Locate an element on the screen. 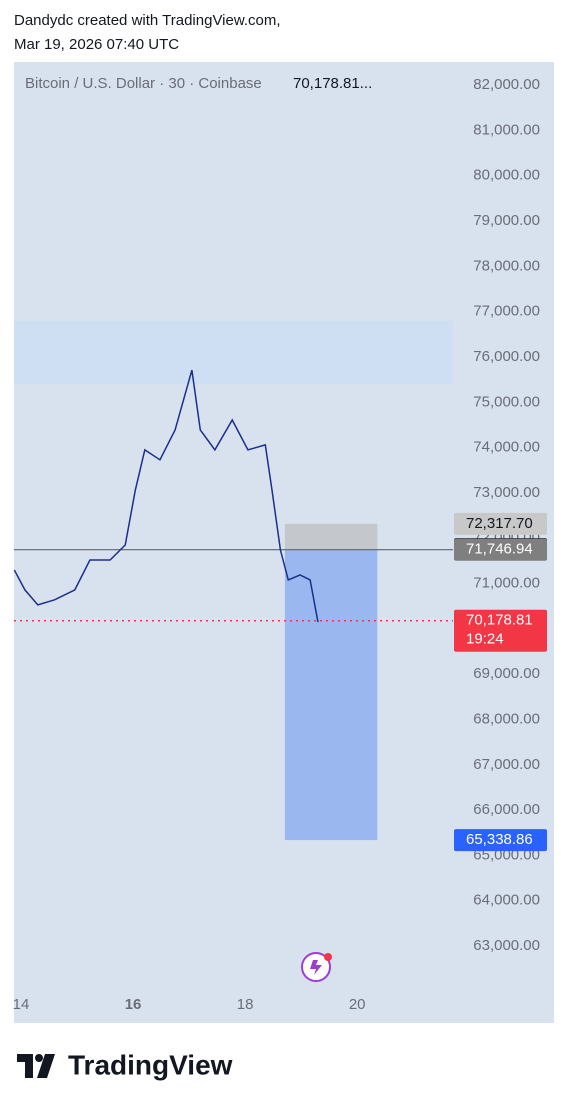 The height and width of the screenshot is (1109, 568). brand: TradingView is located at coordinates (150, 1064).